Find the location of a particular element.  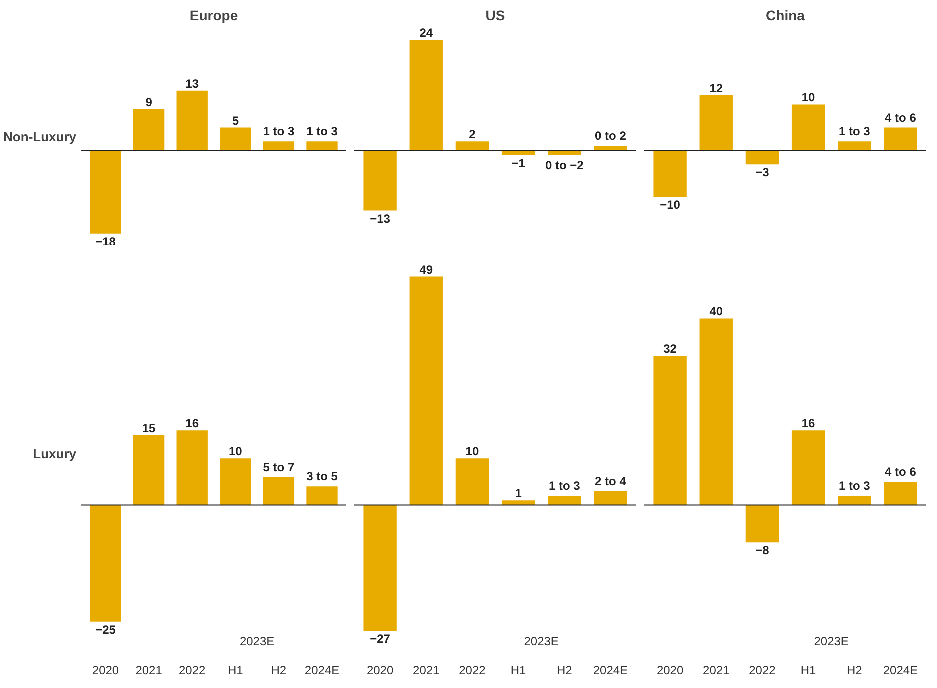

data-label: 2 is located at coordinates (472, 135).